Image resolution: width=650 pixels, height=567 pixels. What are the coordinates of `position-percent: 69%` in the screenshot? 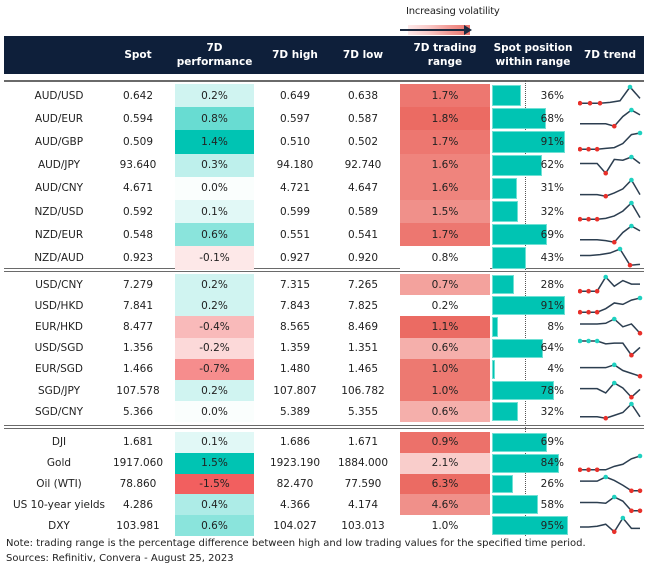 It's located at (552, 234).